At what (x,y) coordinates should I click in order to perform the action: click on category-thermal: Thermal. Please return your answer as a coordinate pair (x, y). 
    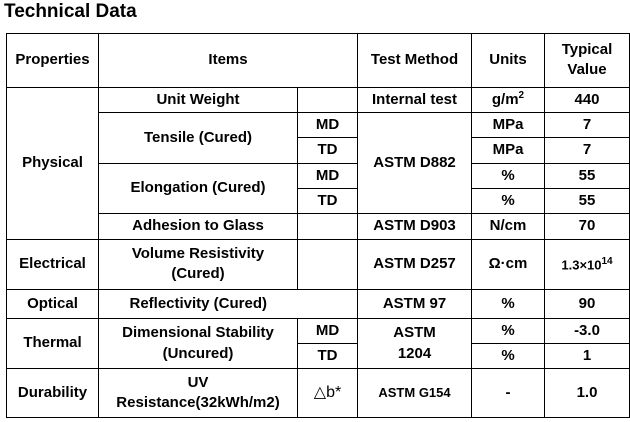
    Looking at the image, I should click on (52, 343).